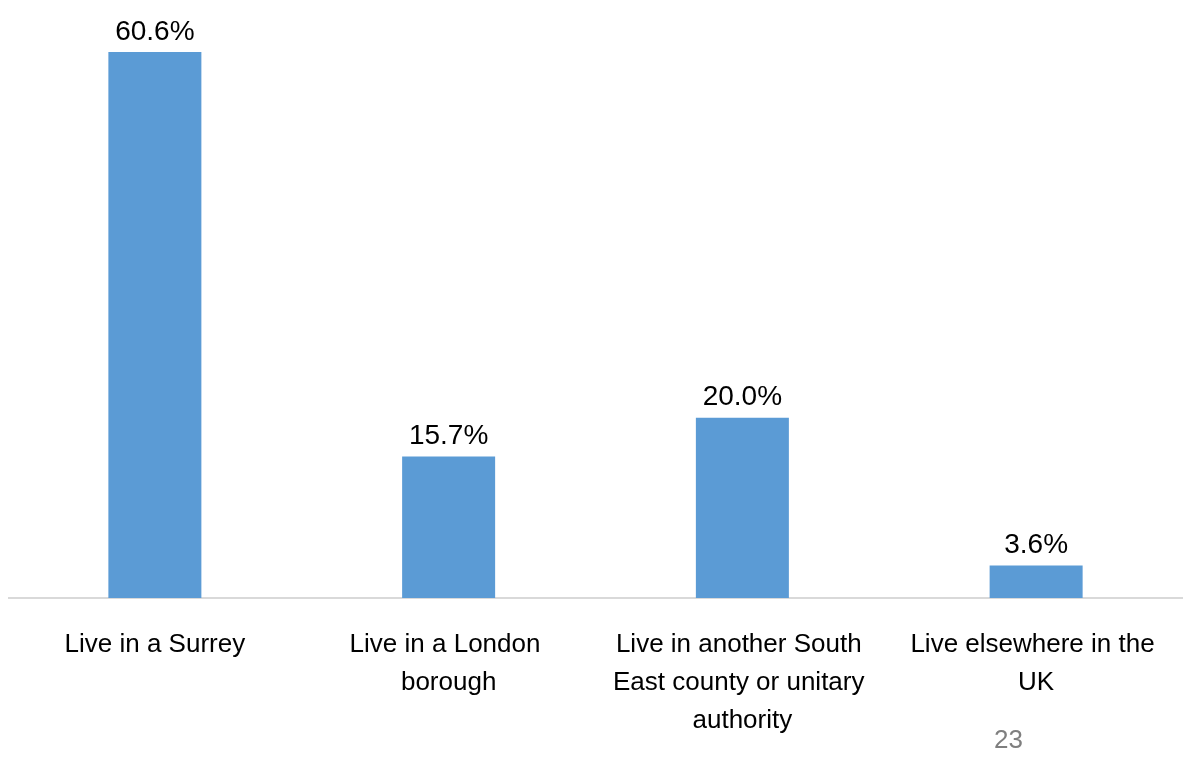 This screenshot has width=1191, height=778. I want to click on text: 23, so click(1008, 739).